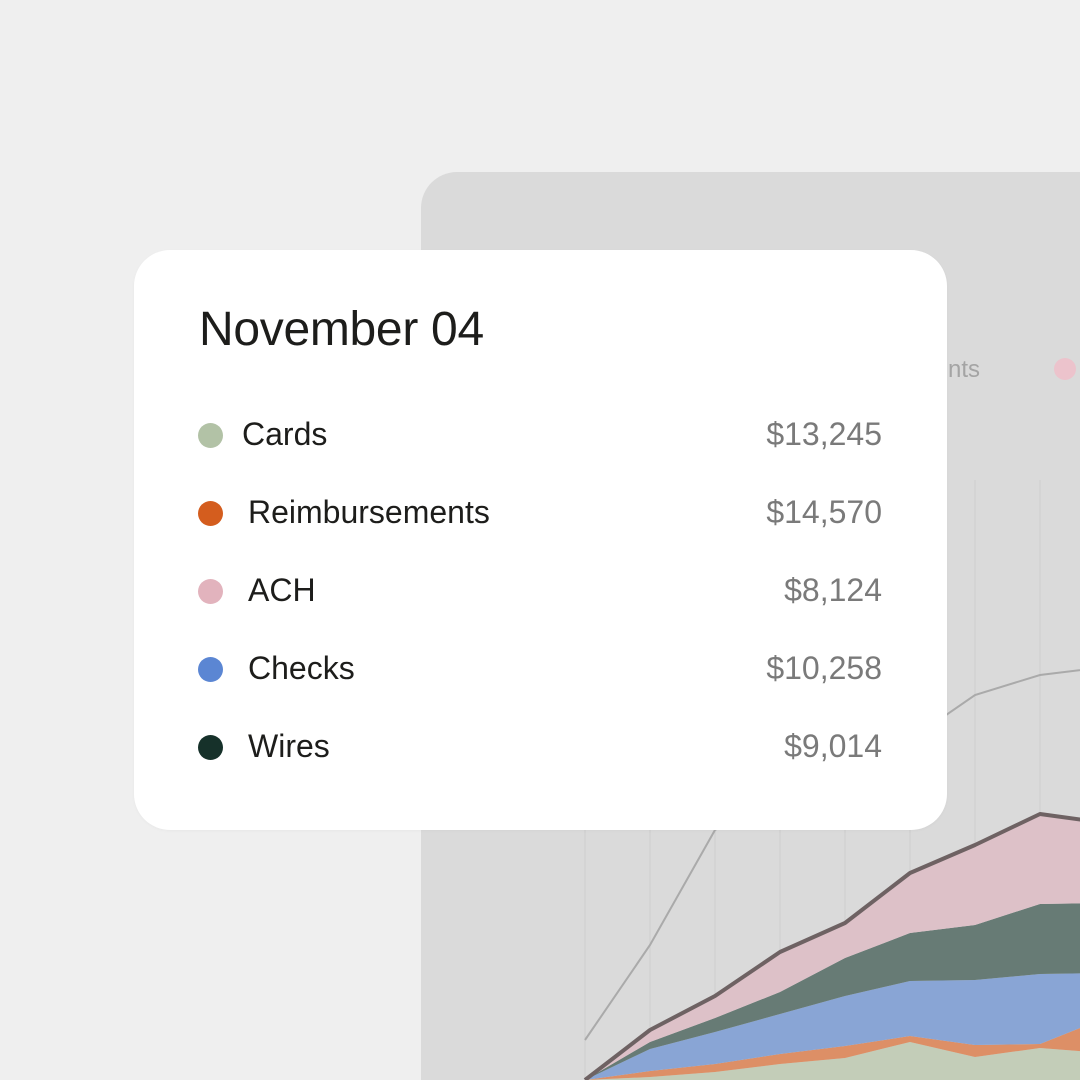  I want to click on tooltip-row-checks: Checks $10,258, so click(540, 668).